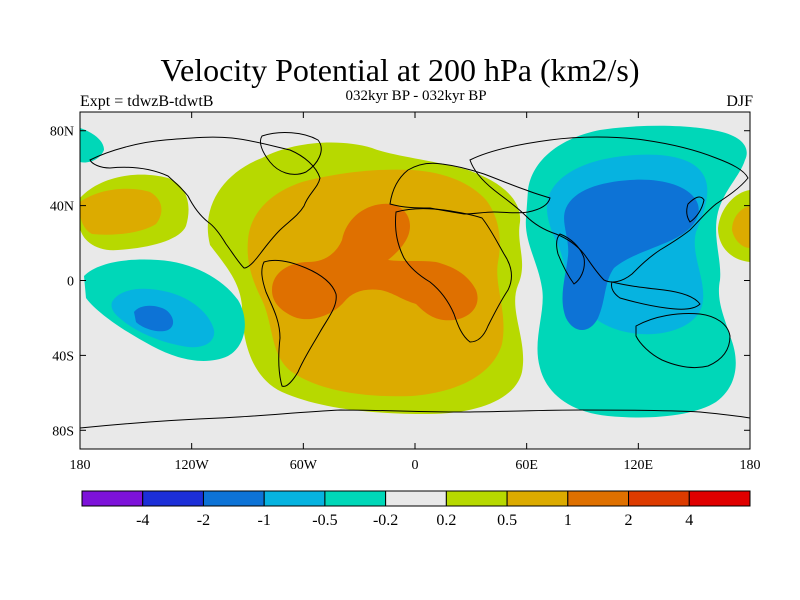 The image size is (800, 600). Describe the element at coordinates (629, 520) in the screenshot. I see `colorbar-label: 2` at that location.